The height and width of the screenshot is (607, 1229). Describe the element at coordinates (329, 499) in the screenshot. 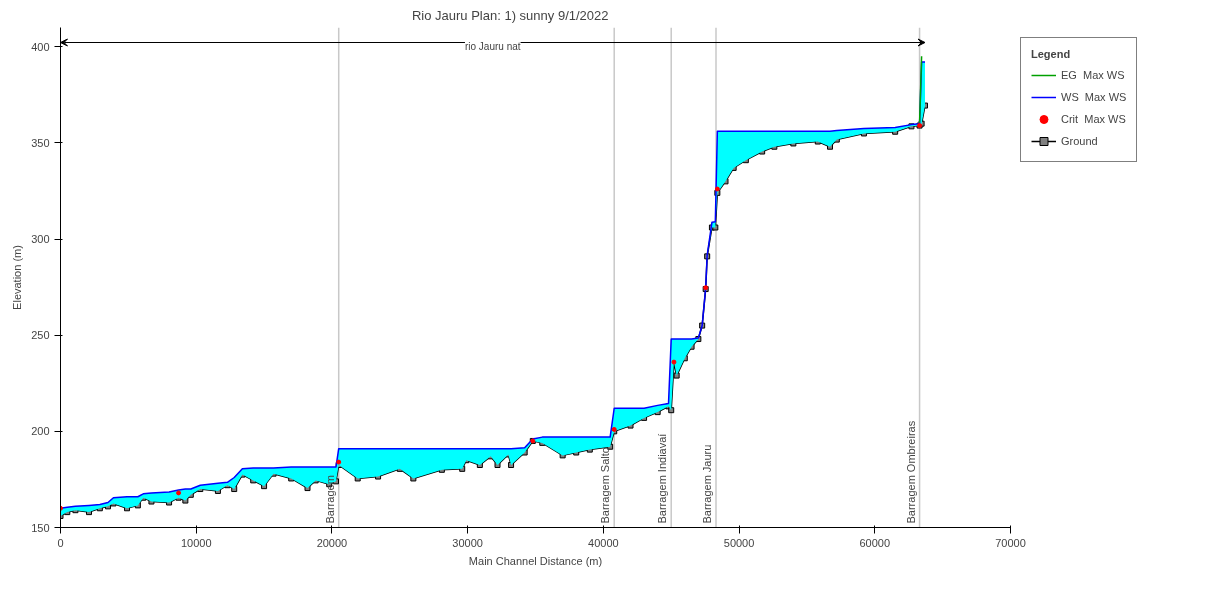

I see `ref-line-label: Barragem` at that location.